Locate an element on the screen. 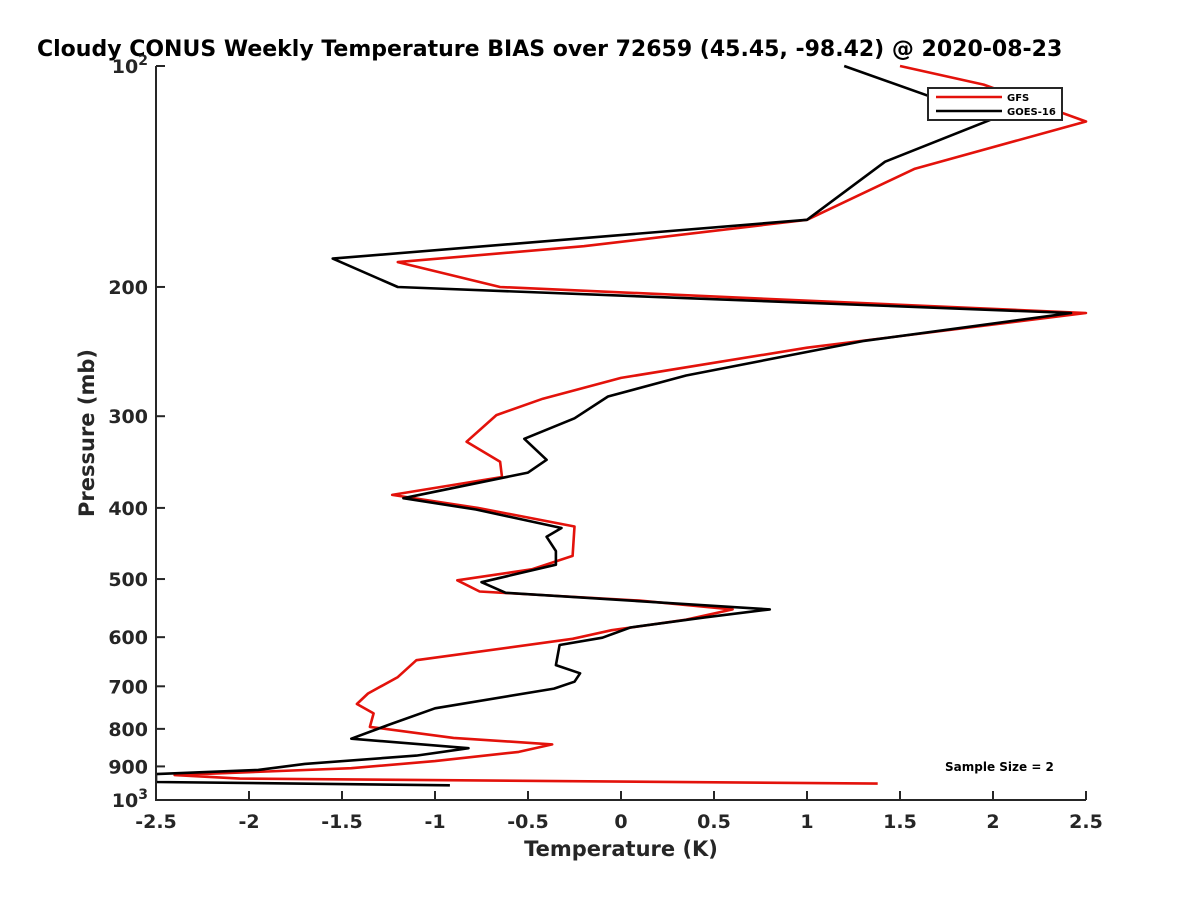  x-tick-label: 0 is located at coordinates (620, 822).